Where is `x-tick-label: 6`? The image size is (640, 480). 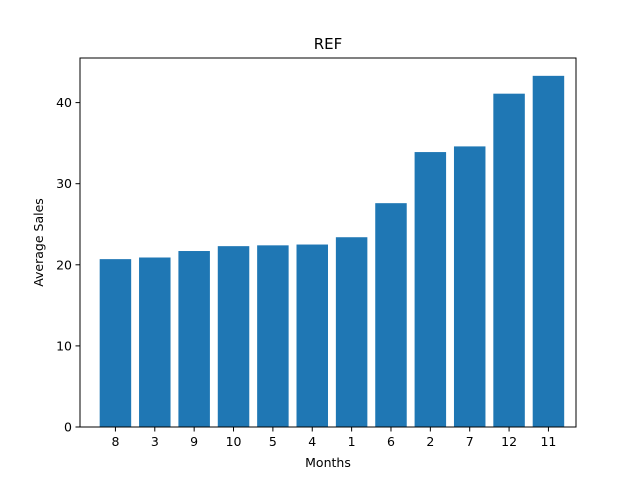 x-tick-label: 6 is located at coordinates (391, 441).